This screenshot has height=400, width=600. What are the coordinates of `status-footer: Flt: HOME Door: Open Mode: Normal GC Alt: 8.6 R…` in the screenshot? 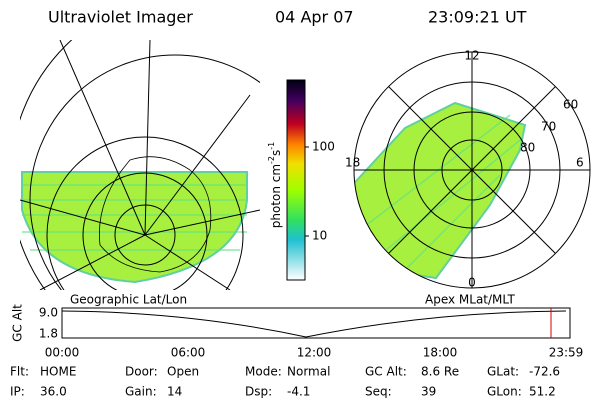 It's located at (285, 382).